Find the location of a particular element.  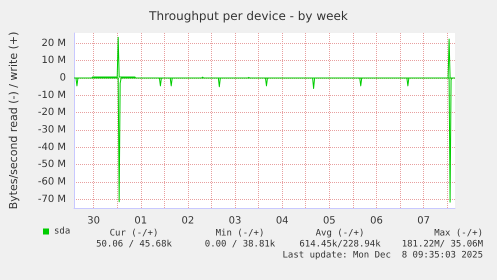

x-tick-label: 01 is located at coordinates (141, 221).